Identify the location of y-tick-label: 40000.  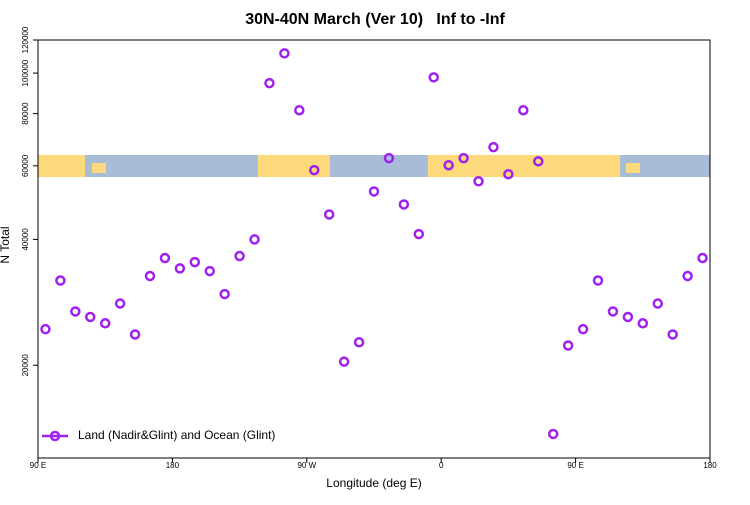
(25, 239).